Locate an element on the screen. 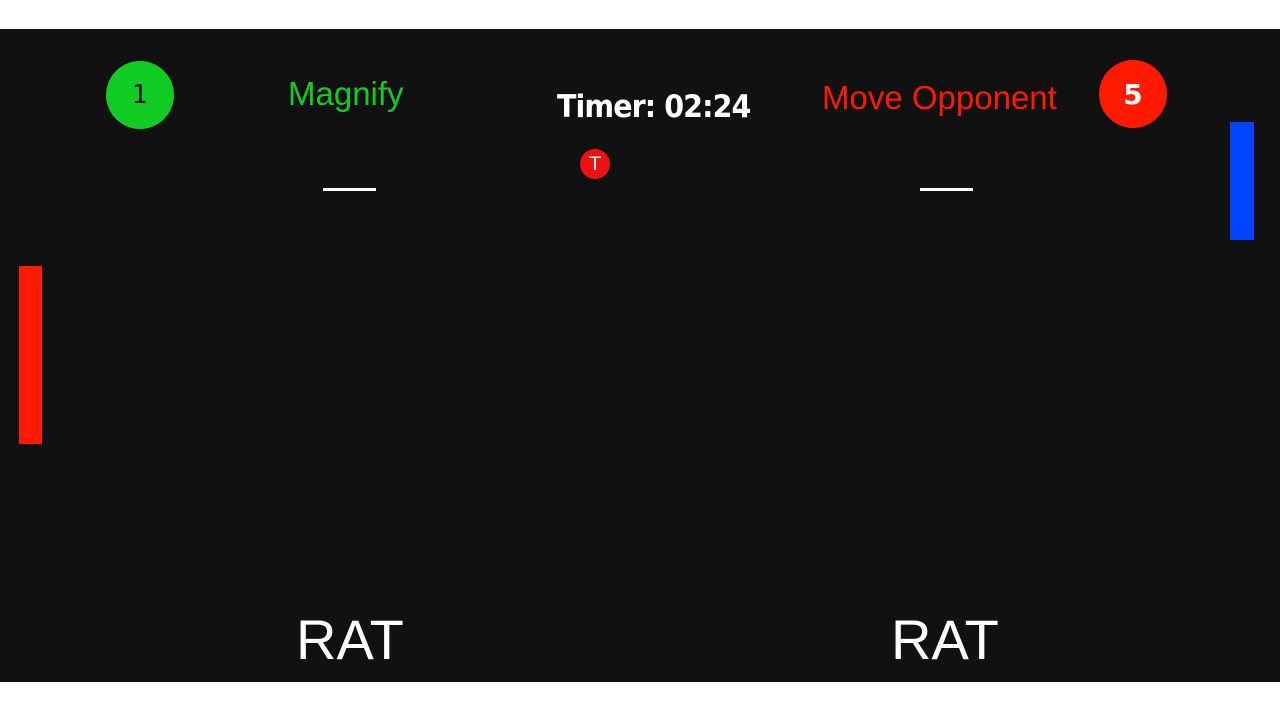 The image size is (1280, 720). right-paddle is located at coordinates (1242, 181).